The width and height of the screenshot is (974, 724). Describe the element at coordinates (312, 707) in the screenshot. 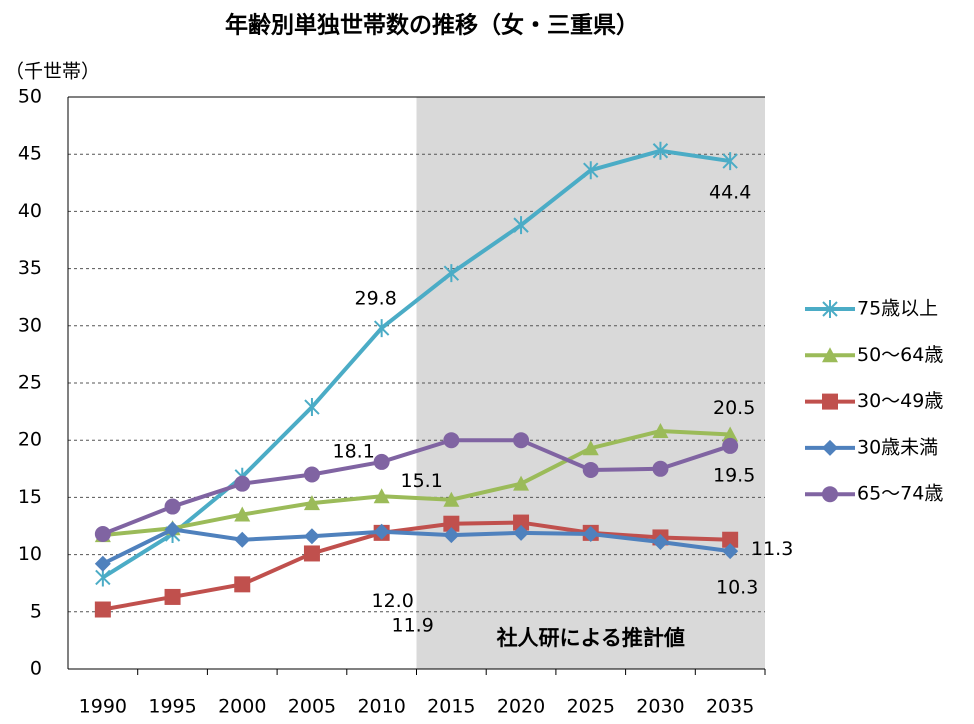

I see `x-tick-label: 2005` at that location.